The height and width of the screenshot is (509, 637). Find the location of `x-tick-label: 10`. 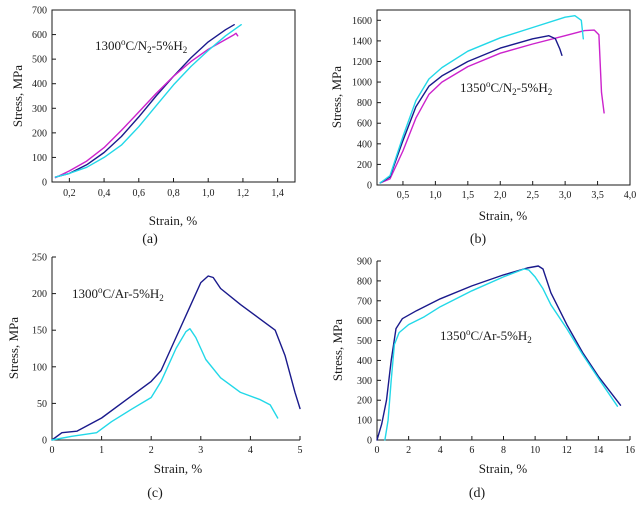

x-tick-label: 10 is located at coordinates (535, 450).